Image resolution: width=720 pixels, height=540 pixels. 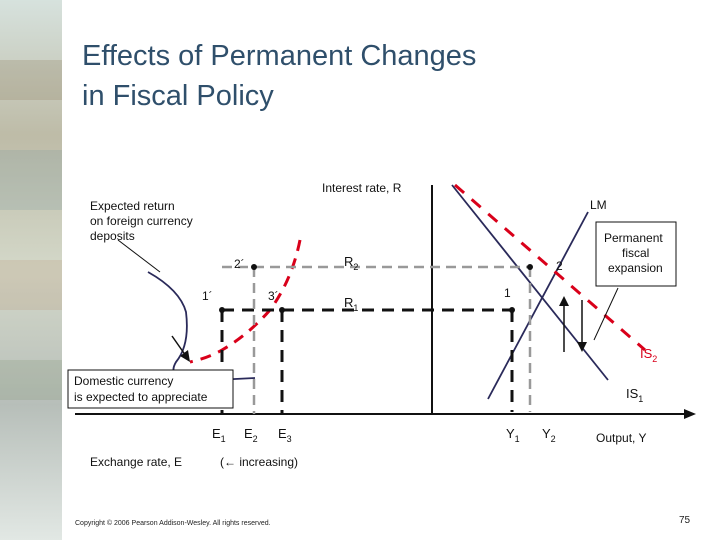 I want to click on point-2-label: 2, so click(x=559, y=266).